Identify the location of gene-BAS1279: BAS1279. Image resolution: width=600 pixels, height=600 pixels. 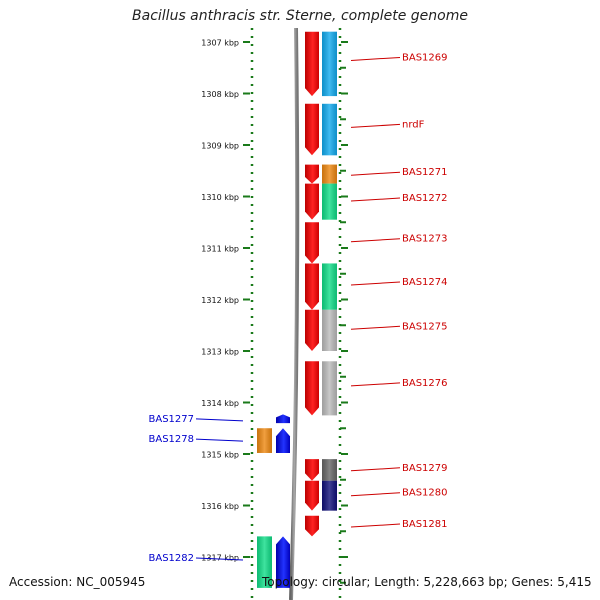
(376, 470).